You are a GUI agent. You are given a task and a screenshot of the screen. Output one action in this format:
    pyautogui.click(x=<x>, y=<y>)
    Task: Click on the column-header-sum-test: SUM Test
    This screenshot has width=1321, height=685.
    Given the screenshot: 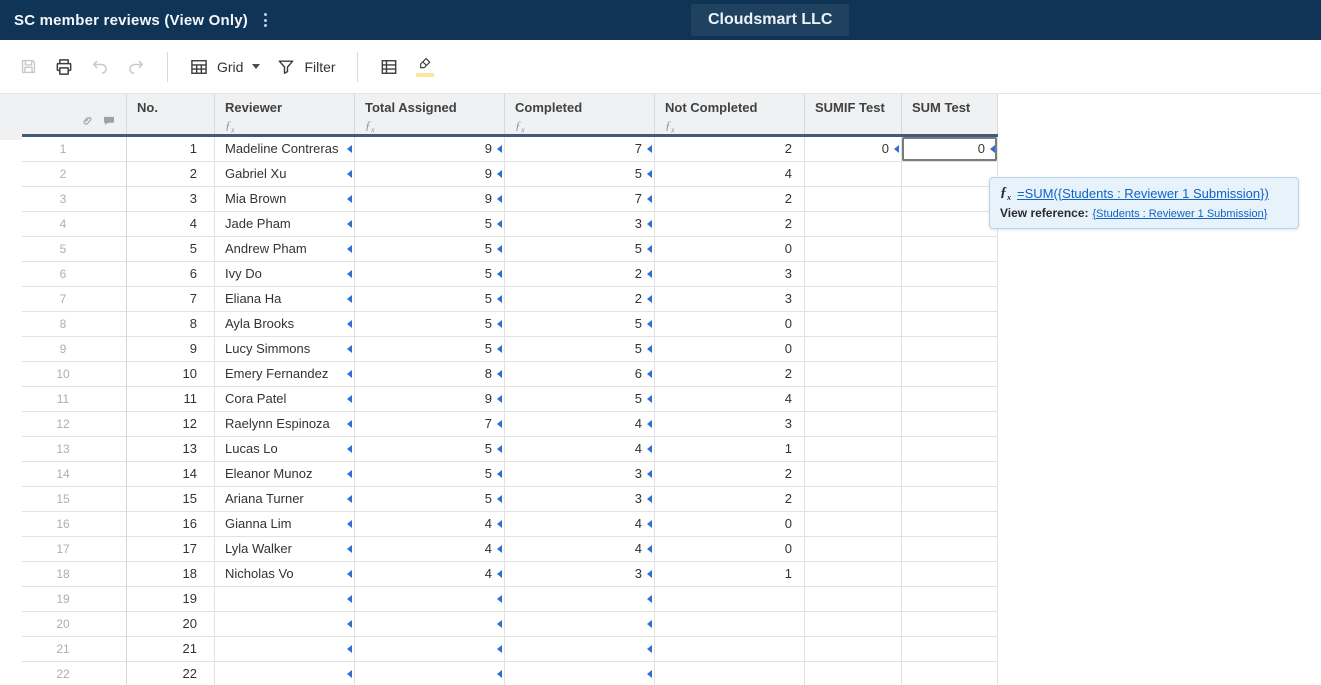 What is the action you would take?
    pyautogui.click(x=950, y=114)
    